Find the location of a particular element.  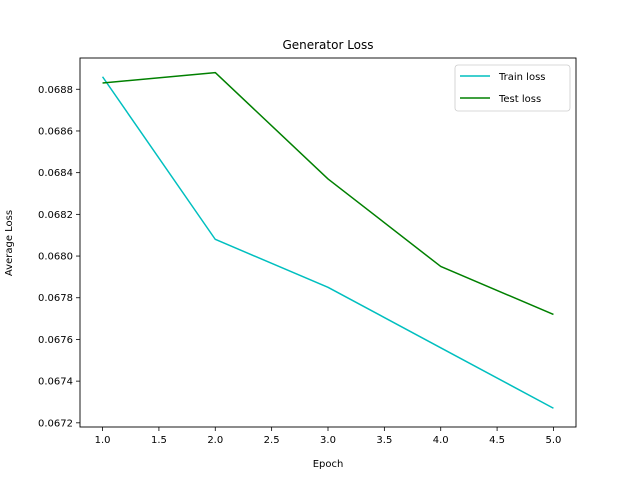

x-axis: 1.0 1.5 2.0 2.5 3.0 3.5 4.0 4.5 5.0 is located at coordinates (328, 436).